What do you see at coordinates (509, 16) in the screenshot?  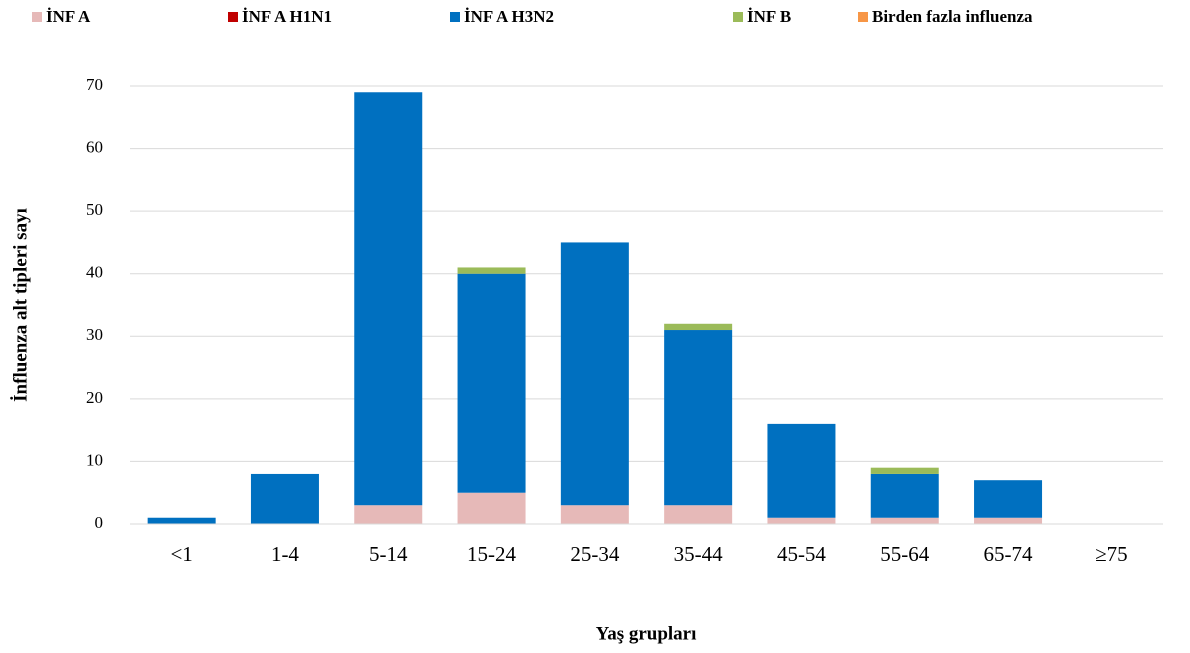 I see `legend-label: İNF A H3N2` at bounding box center [509, 16].